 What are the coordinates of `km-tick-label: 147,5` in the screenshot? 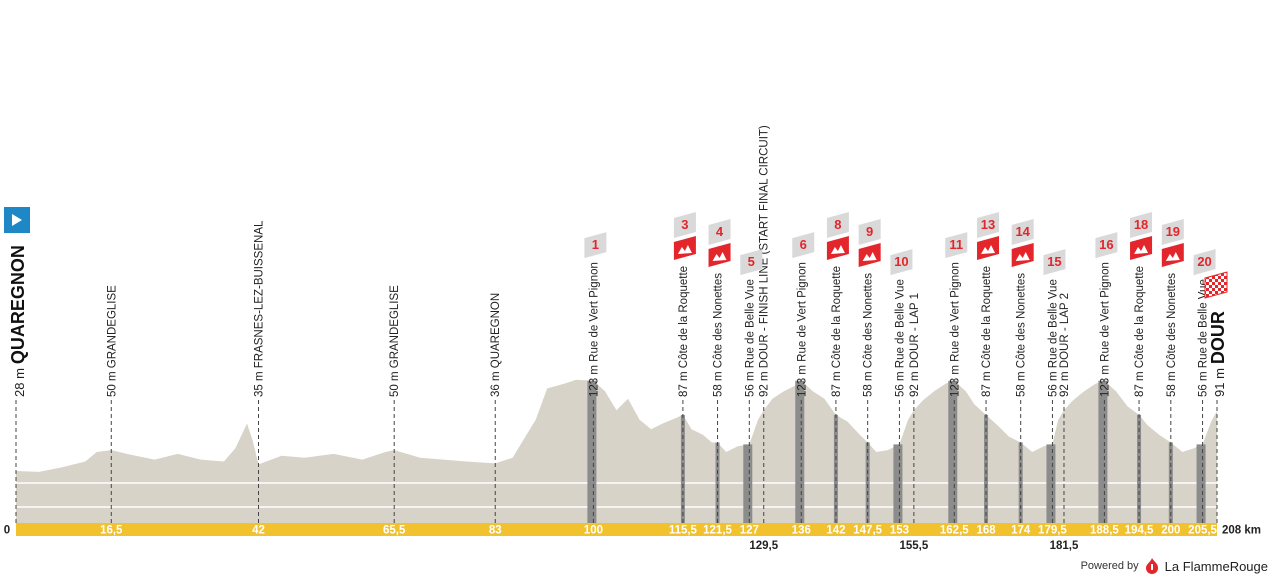 It's located at (867, 531).